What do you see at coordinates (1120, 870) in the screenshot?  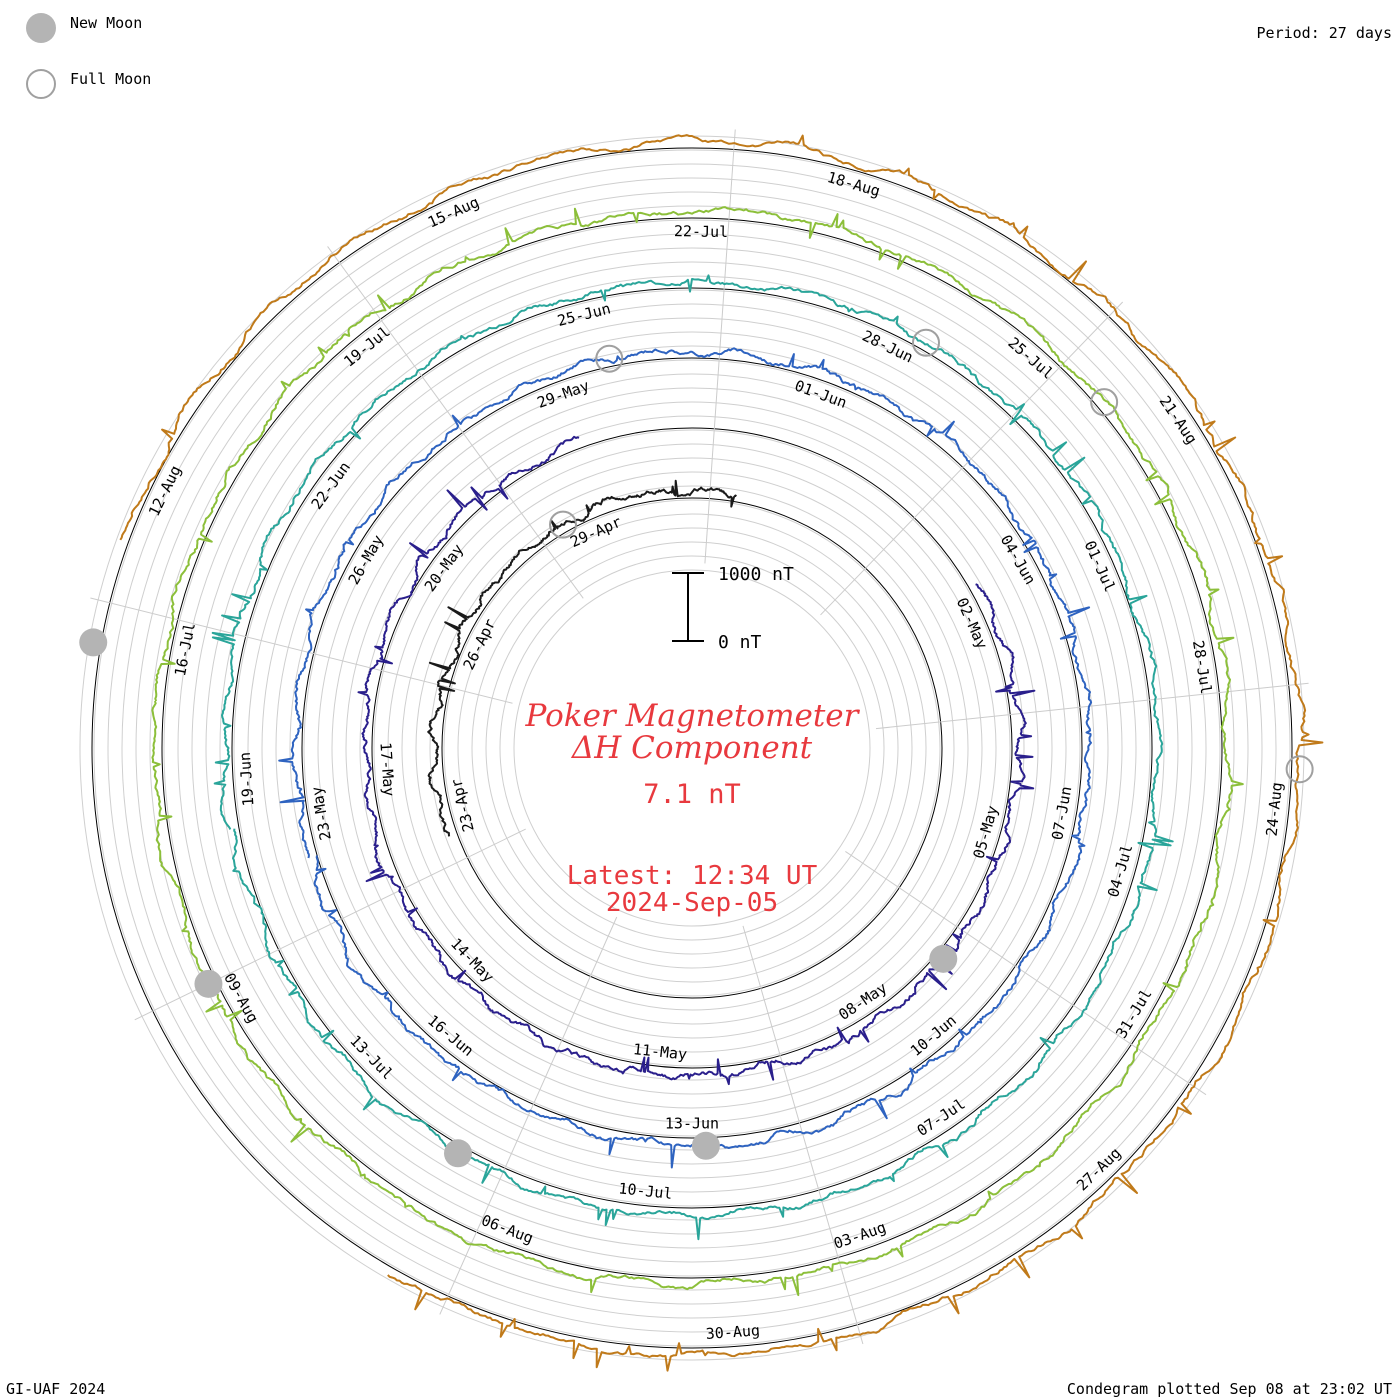 I see `tick-label: 04-Jul` at bounding box center [1120, 870].